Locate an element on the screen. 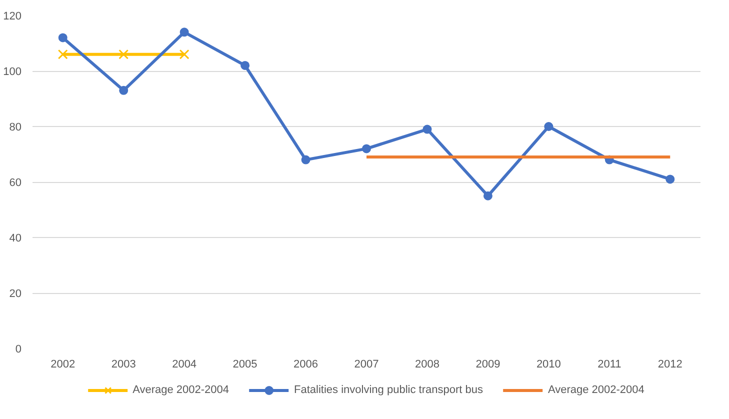 The image size is (729, 419). legend-label: Fatalities involving public transport bus is located at coordinates (388, 390).